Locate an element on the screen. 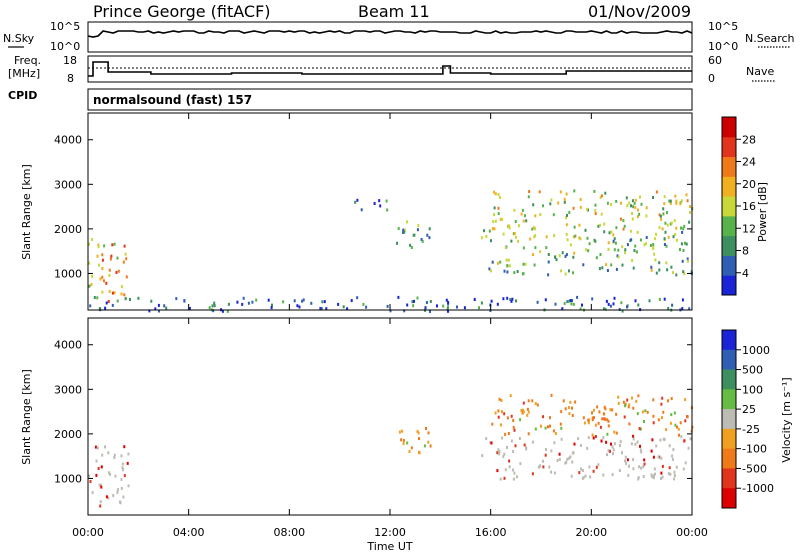 The image size is (800, 554). freq-label: Freq. is located at coordinates (27, 60).